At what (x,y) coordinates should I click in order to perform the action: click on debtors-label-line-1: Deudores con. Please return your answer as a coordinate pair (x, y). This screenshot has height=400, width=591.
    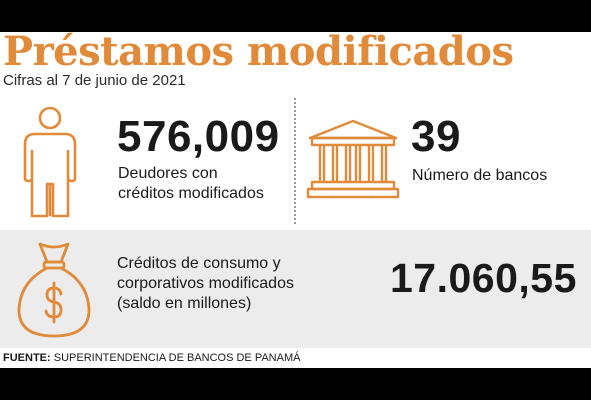
    Looking at the image, I should click on (168, 173).